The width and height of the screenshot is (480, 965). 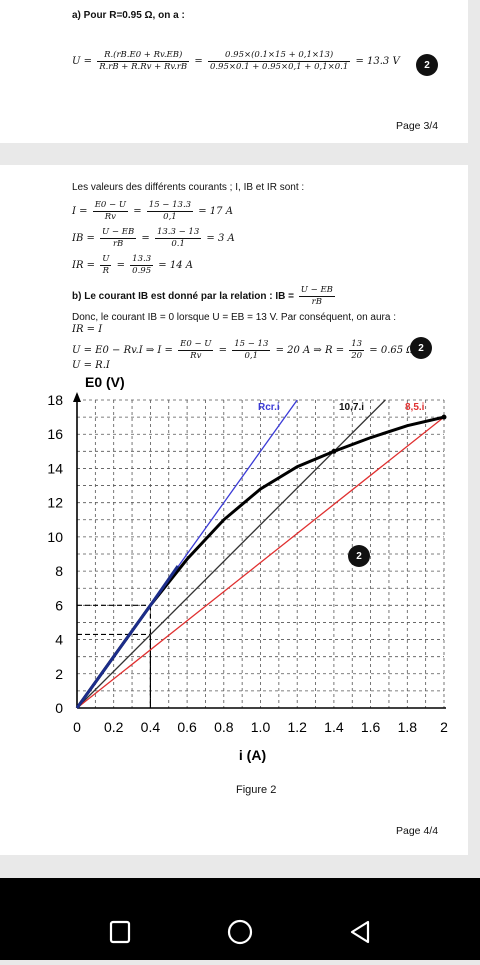 What do you see at coordinates (106, 271) in the screenshot?
I see `eq-IR-den1: R` at bounding box center [106, 271].